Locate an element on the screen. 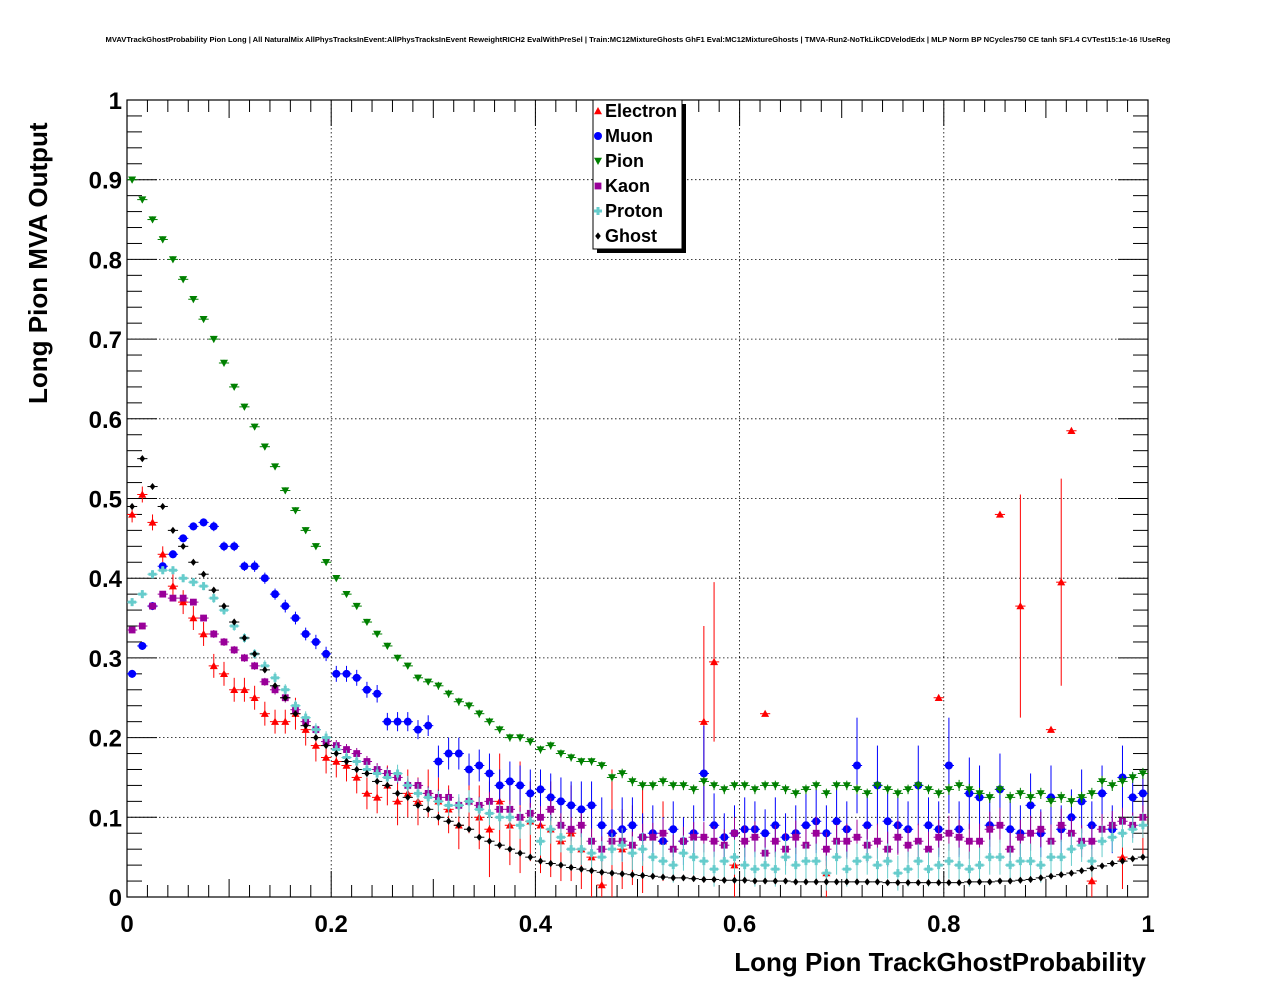  y-tick-label: 0.5 is located at coordinates (105, 500).